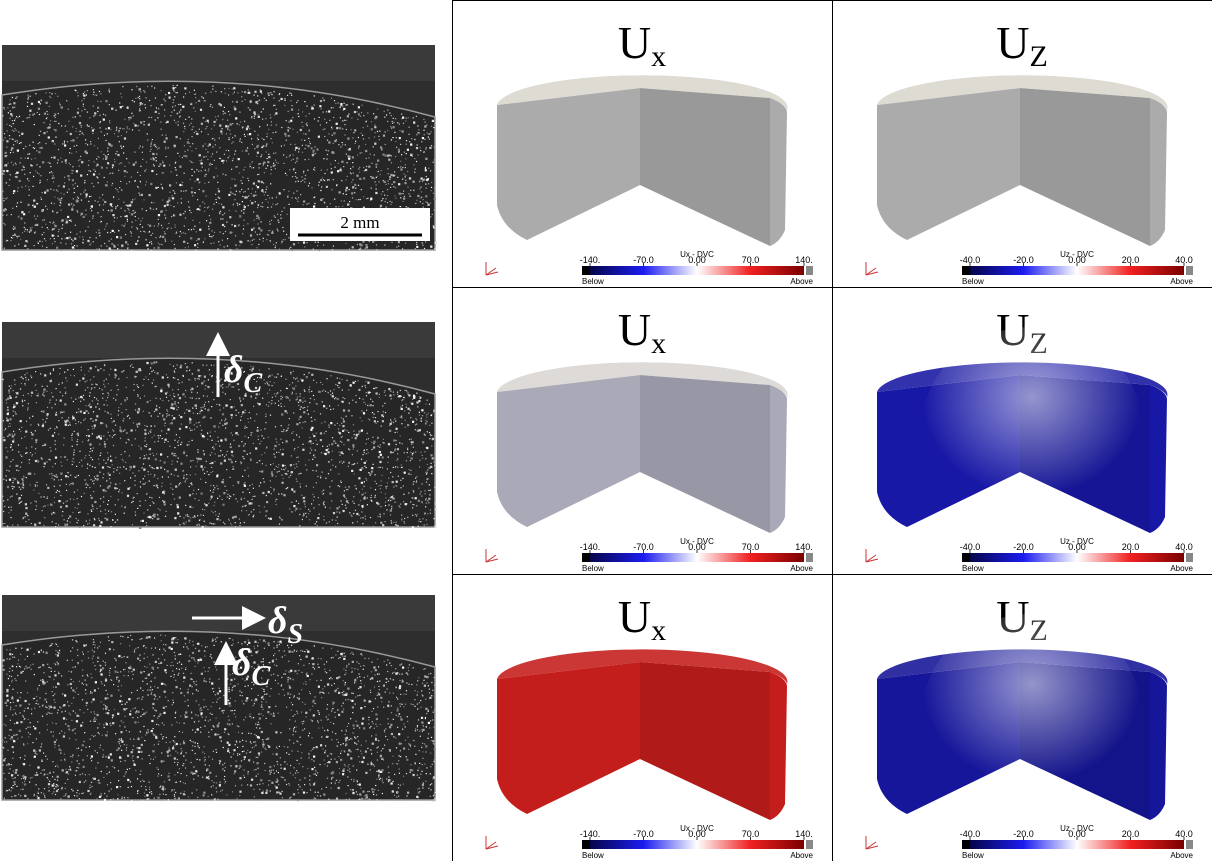 The image size is (1212, 861). What do you see at coordinates (219, 148) in the screenshot?
I see `ct-image: 2 mm` at bounding box center [219, 148].